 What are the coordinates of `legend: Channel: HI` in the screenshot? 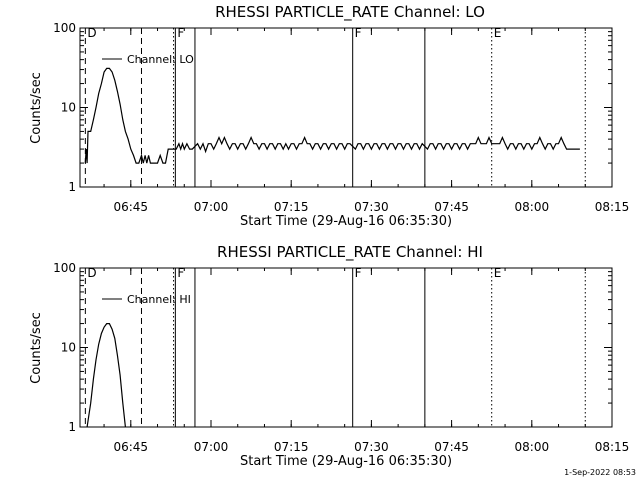 It's located at (146, 299).